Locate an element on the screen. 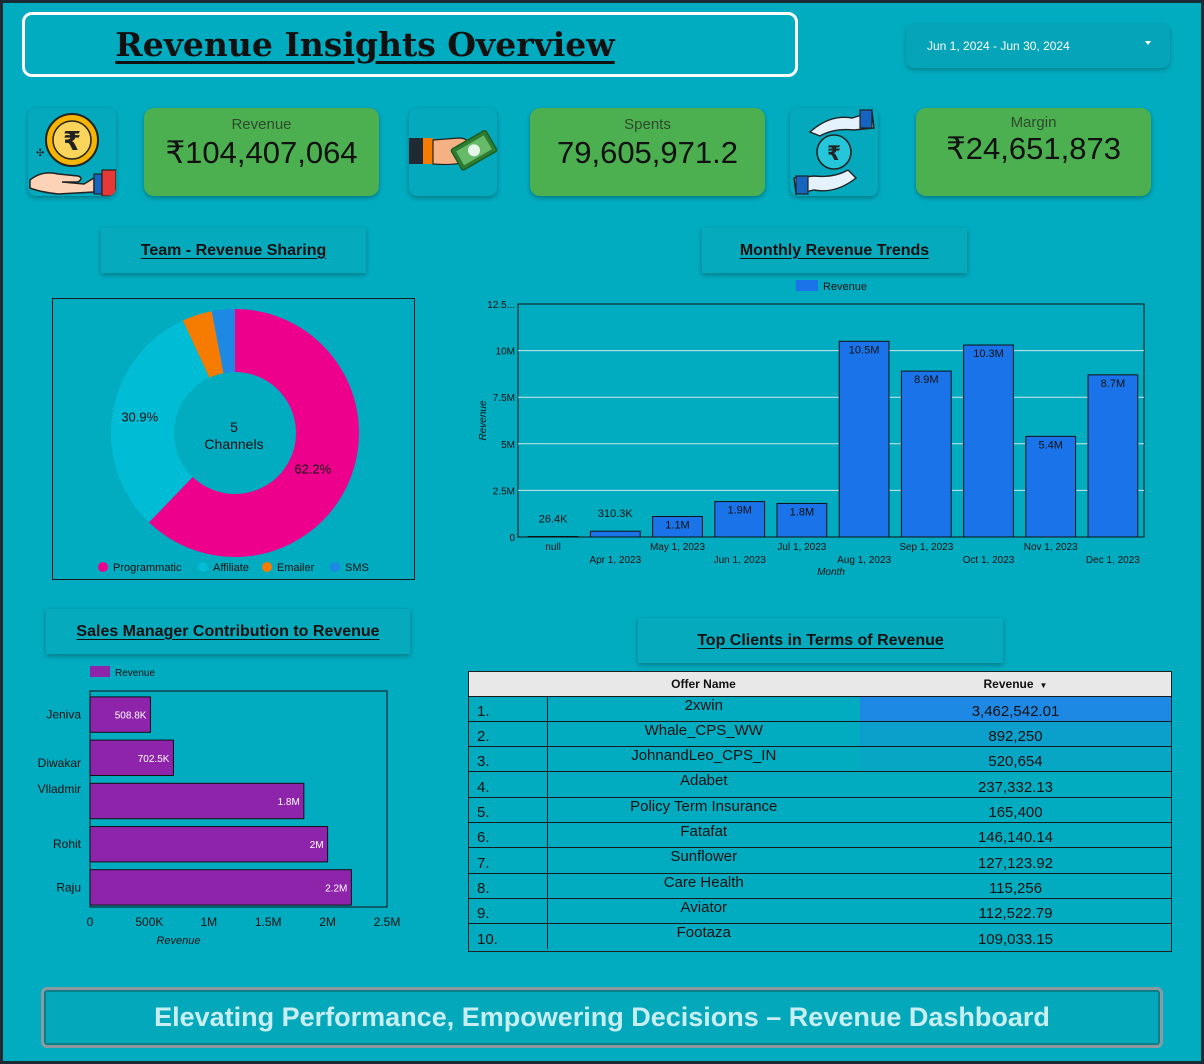 This screenshot has height=1064, width=1204. revenue-cell: 237,332.13 is located at coordinates (1015, 784).